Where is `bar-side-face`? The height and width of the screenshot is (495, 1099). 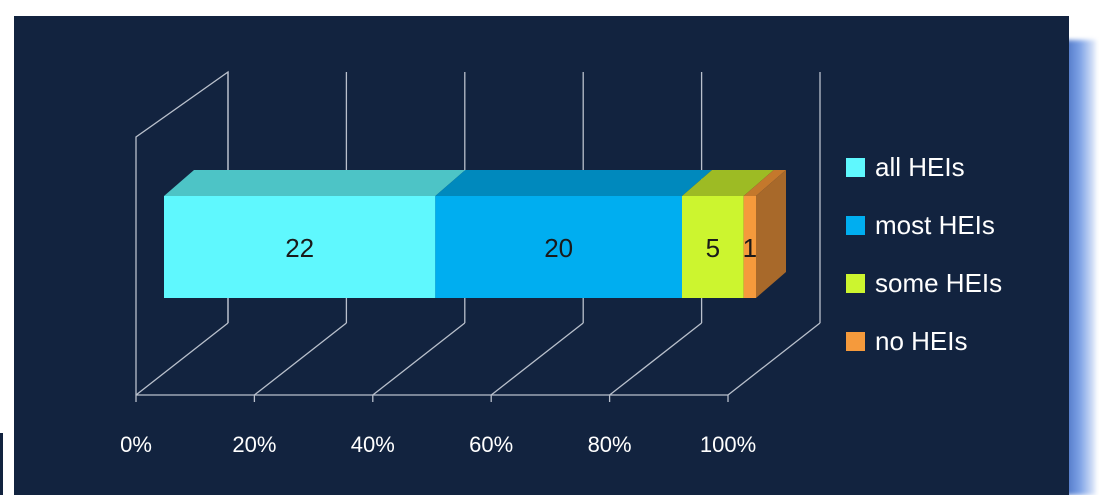 bar-side-face is located at coordinates (771, 234).